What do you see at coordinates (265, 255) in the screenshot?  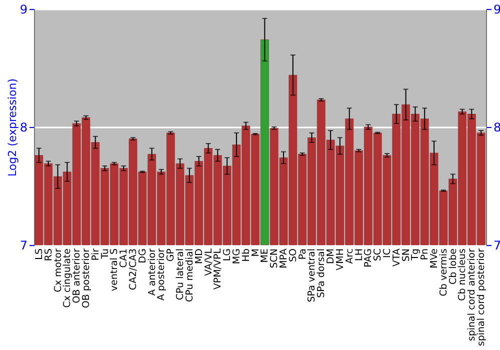 I see `x-tick-label: ME` at bounding box center [265, 255].